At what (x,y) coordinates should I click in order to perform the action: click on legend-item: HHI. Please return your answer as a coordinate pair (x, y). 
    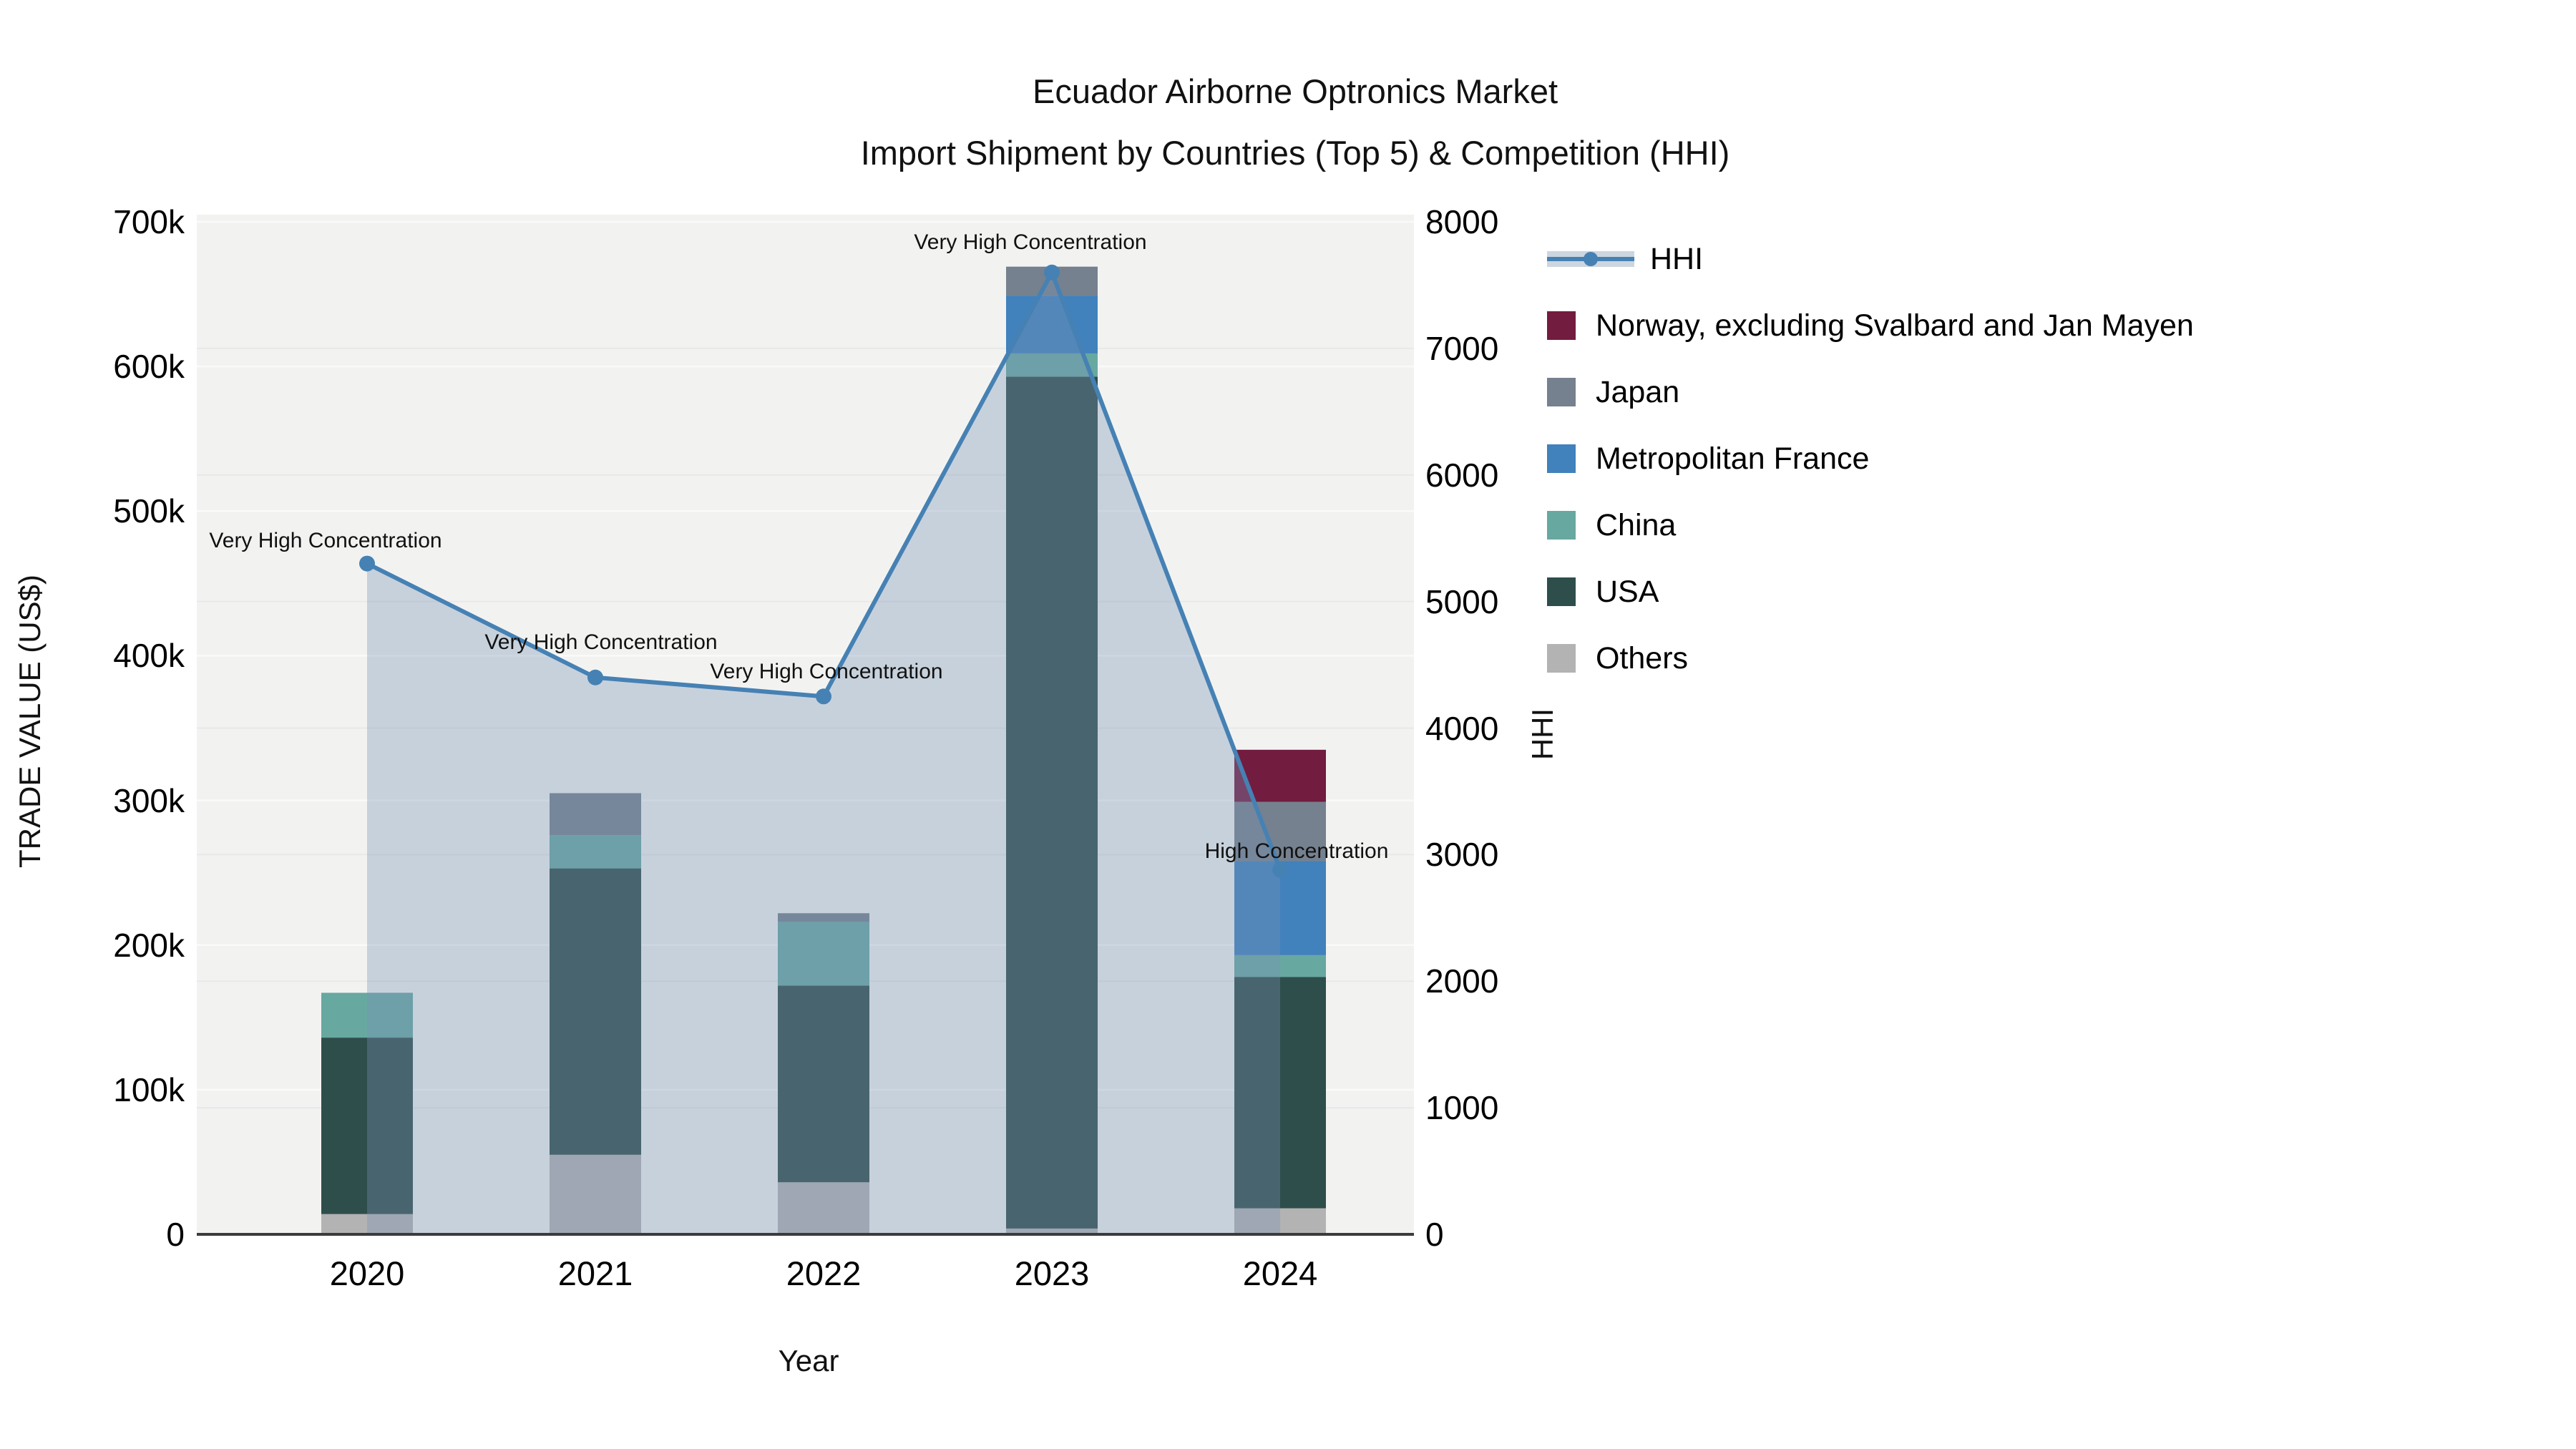
    Looking at the image, I should click on (1870, 259).